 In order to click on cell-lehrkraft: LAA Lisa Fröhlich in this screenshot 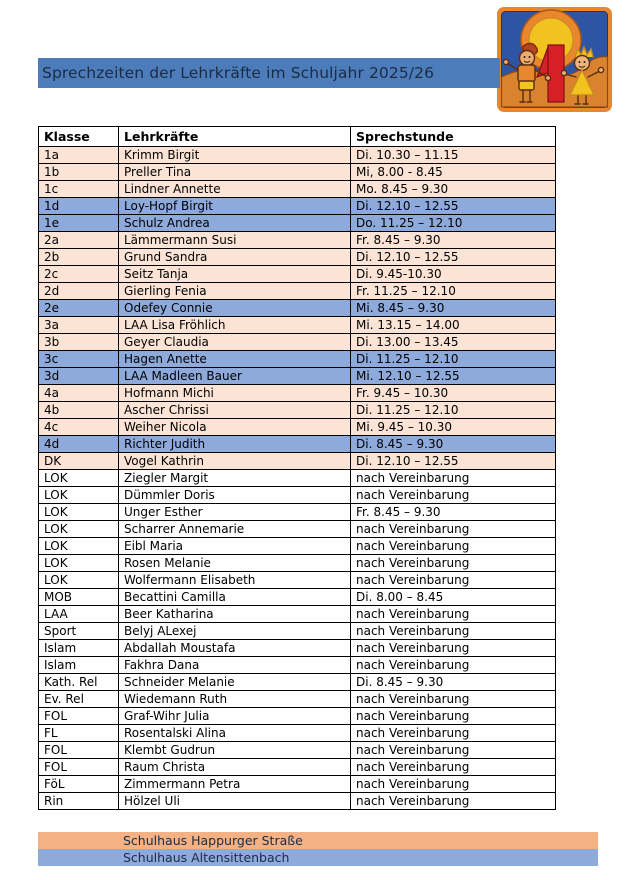, I will do `click(234, 325)`.